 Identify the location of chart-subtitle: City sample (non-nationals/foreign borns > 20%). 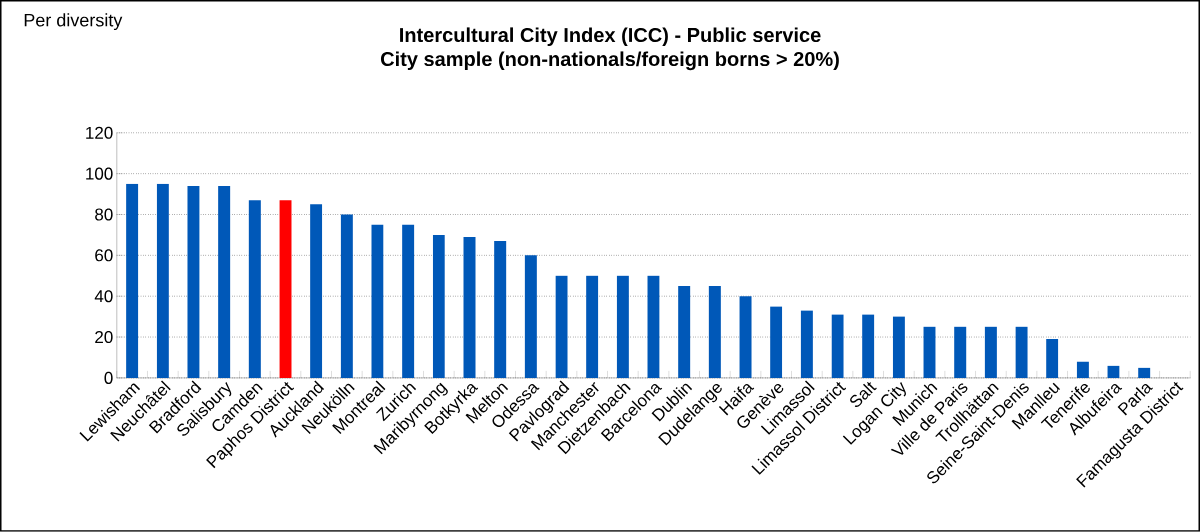
(609, 61).